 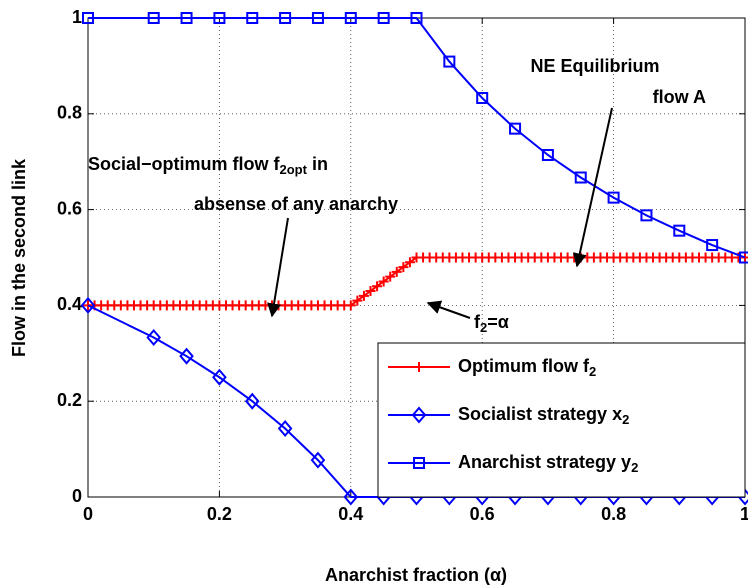 I want to click on legend-text: Anarchist strategy y, so click(x=544, y=462).